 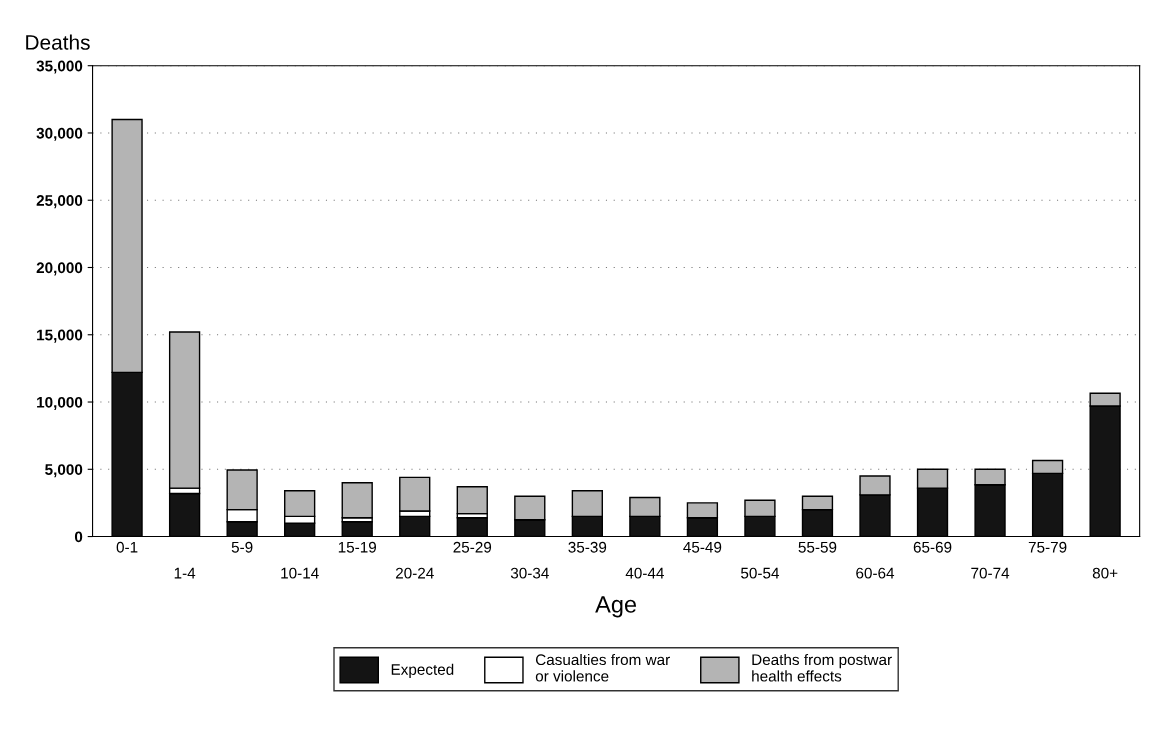 I want to click on x-axis-title: Age, so click(x=616, y=607).